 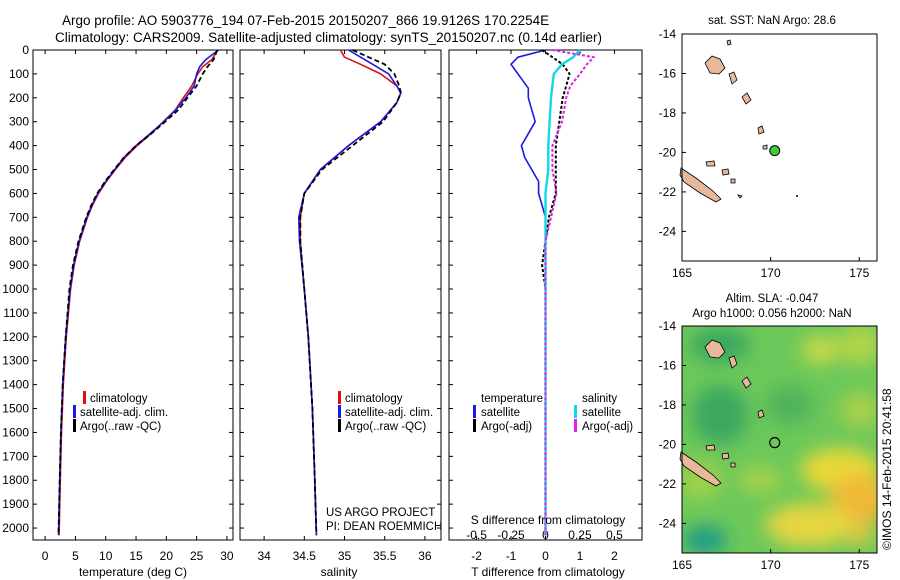 What do you see at coordinates (775, 443) in the screenshot?
I see `sla-argo-location-marker` at bounding box center [775, 443].